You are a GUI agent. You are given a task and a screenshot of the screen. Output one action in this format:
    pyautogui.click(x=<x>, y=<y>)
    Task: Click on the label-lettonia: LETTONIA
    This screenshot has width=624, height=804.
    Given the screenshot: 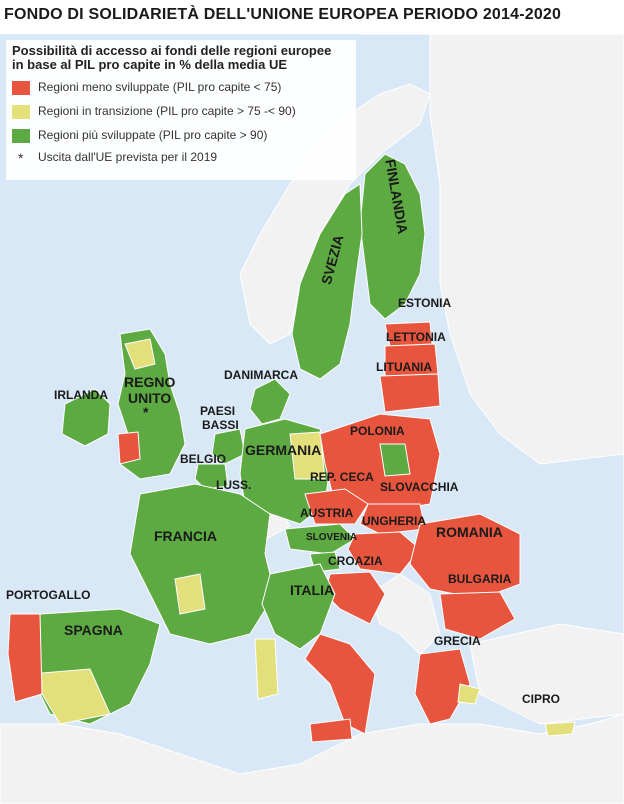 What is the action you would take?
    pyautogui.click(x=416, y=337)
    